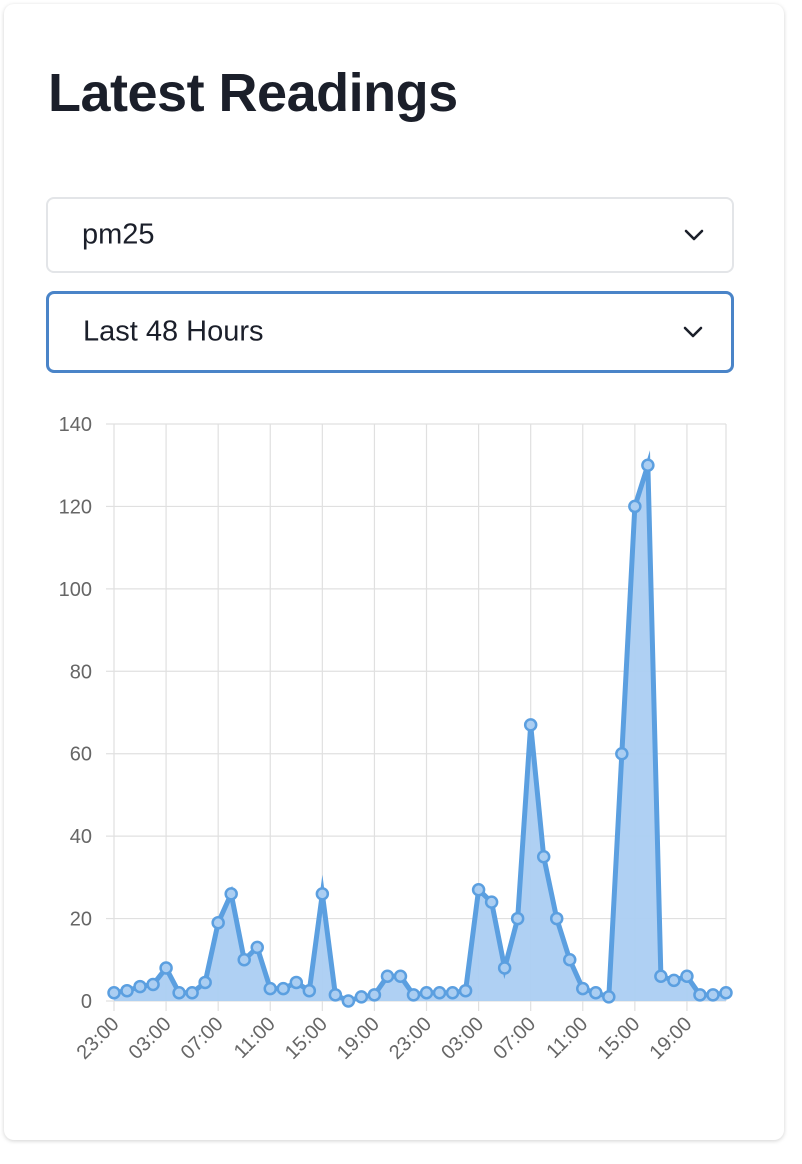  I want to click on time-range-select-value: Last 48 Hours, so click(173, 331).